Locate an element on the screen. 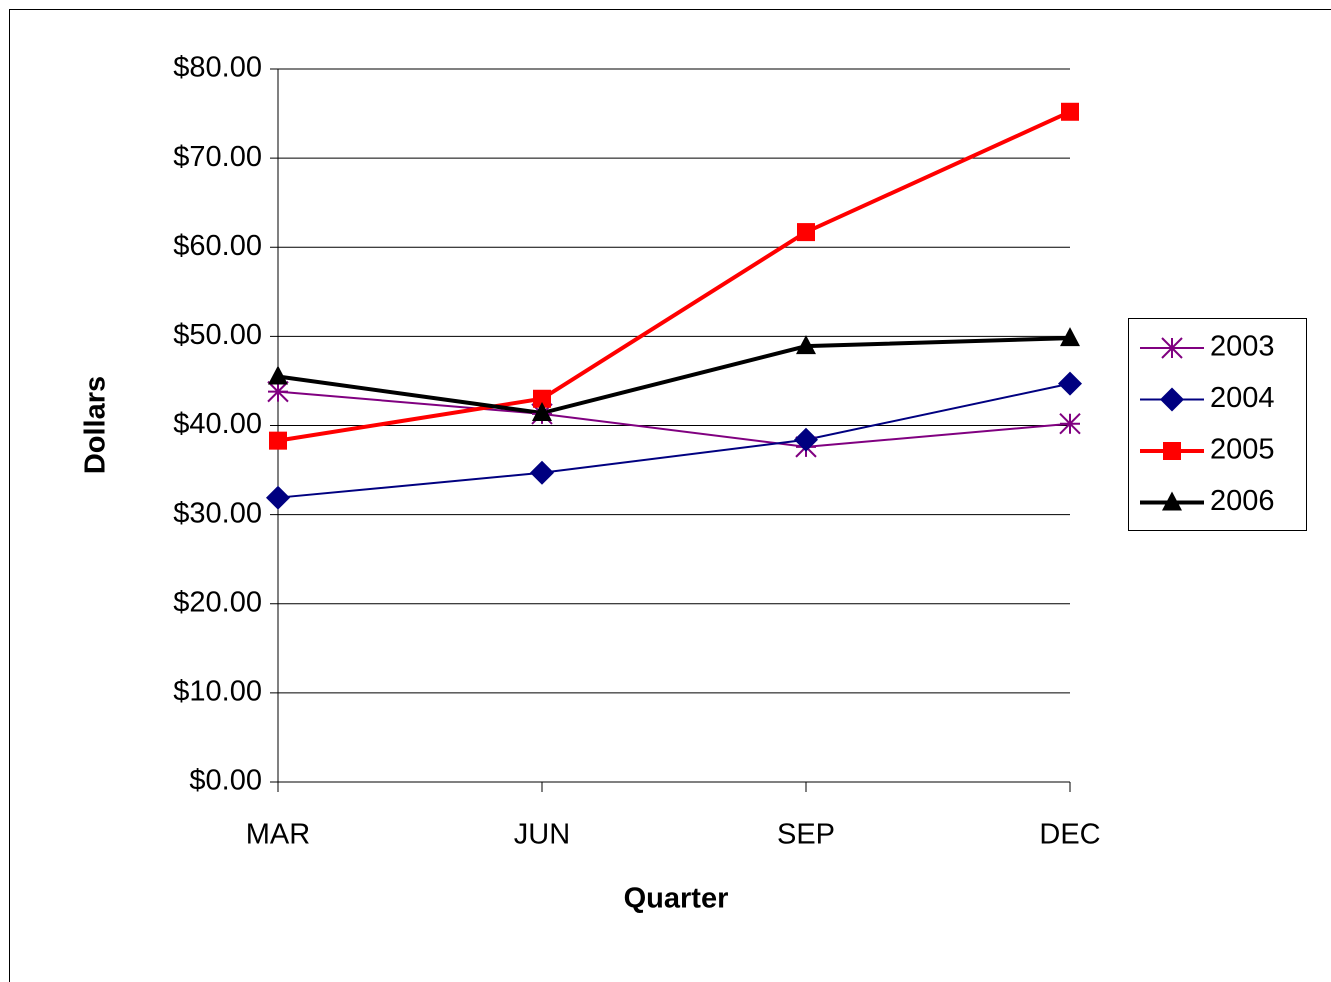 The image size is (1331, 982). y-tick-label: $30.00 is located at coordinates (217, 513).